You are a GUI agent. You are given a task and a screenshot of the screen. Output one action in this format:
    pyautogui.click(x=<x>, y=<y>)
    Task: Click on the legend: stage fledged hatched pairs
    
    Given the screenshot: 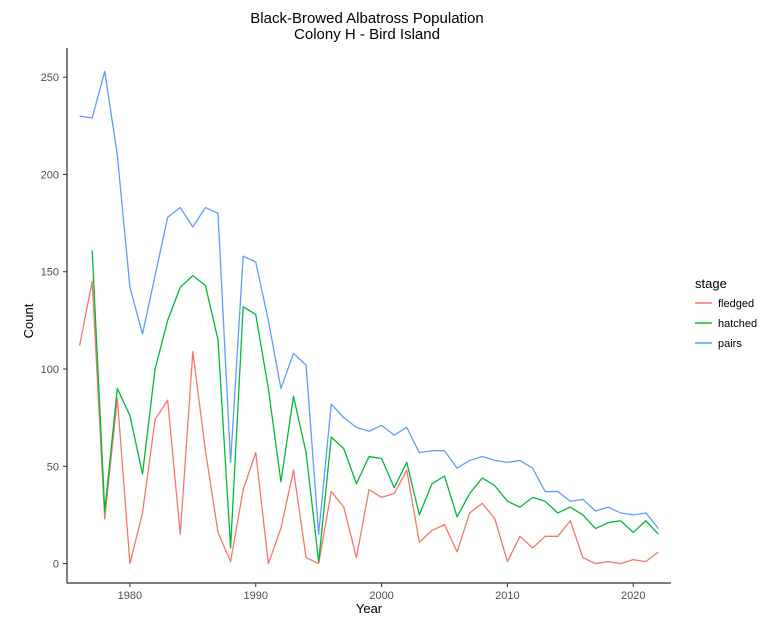 What is the action you would take?
    pyautogui.click(x=726, y=313)
    